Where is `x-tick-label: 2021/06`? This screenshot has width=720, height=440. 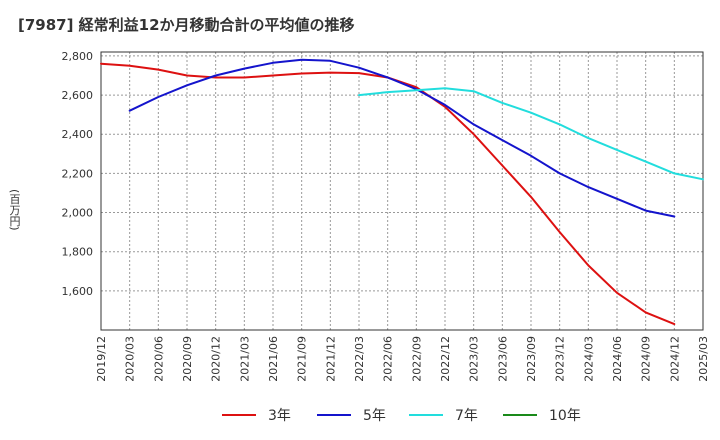
x-tick-label: 2021/06 is located at coordinates (273, 359).